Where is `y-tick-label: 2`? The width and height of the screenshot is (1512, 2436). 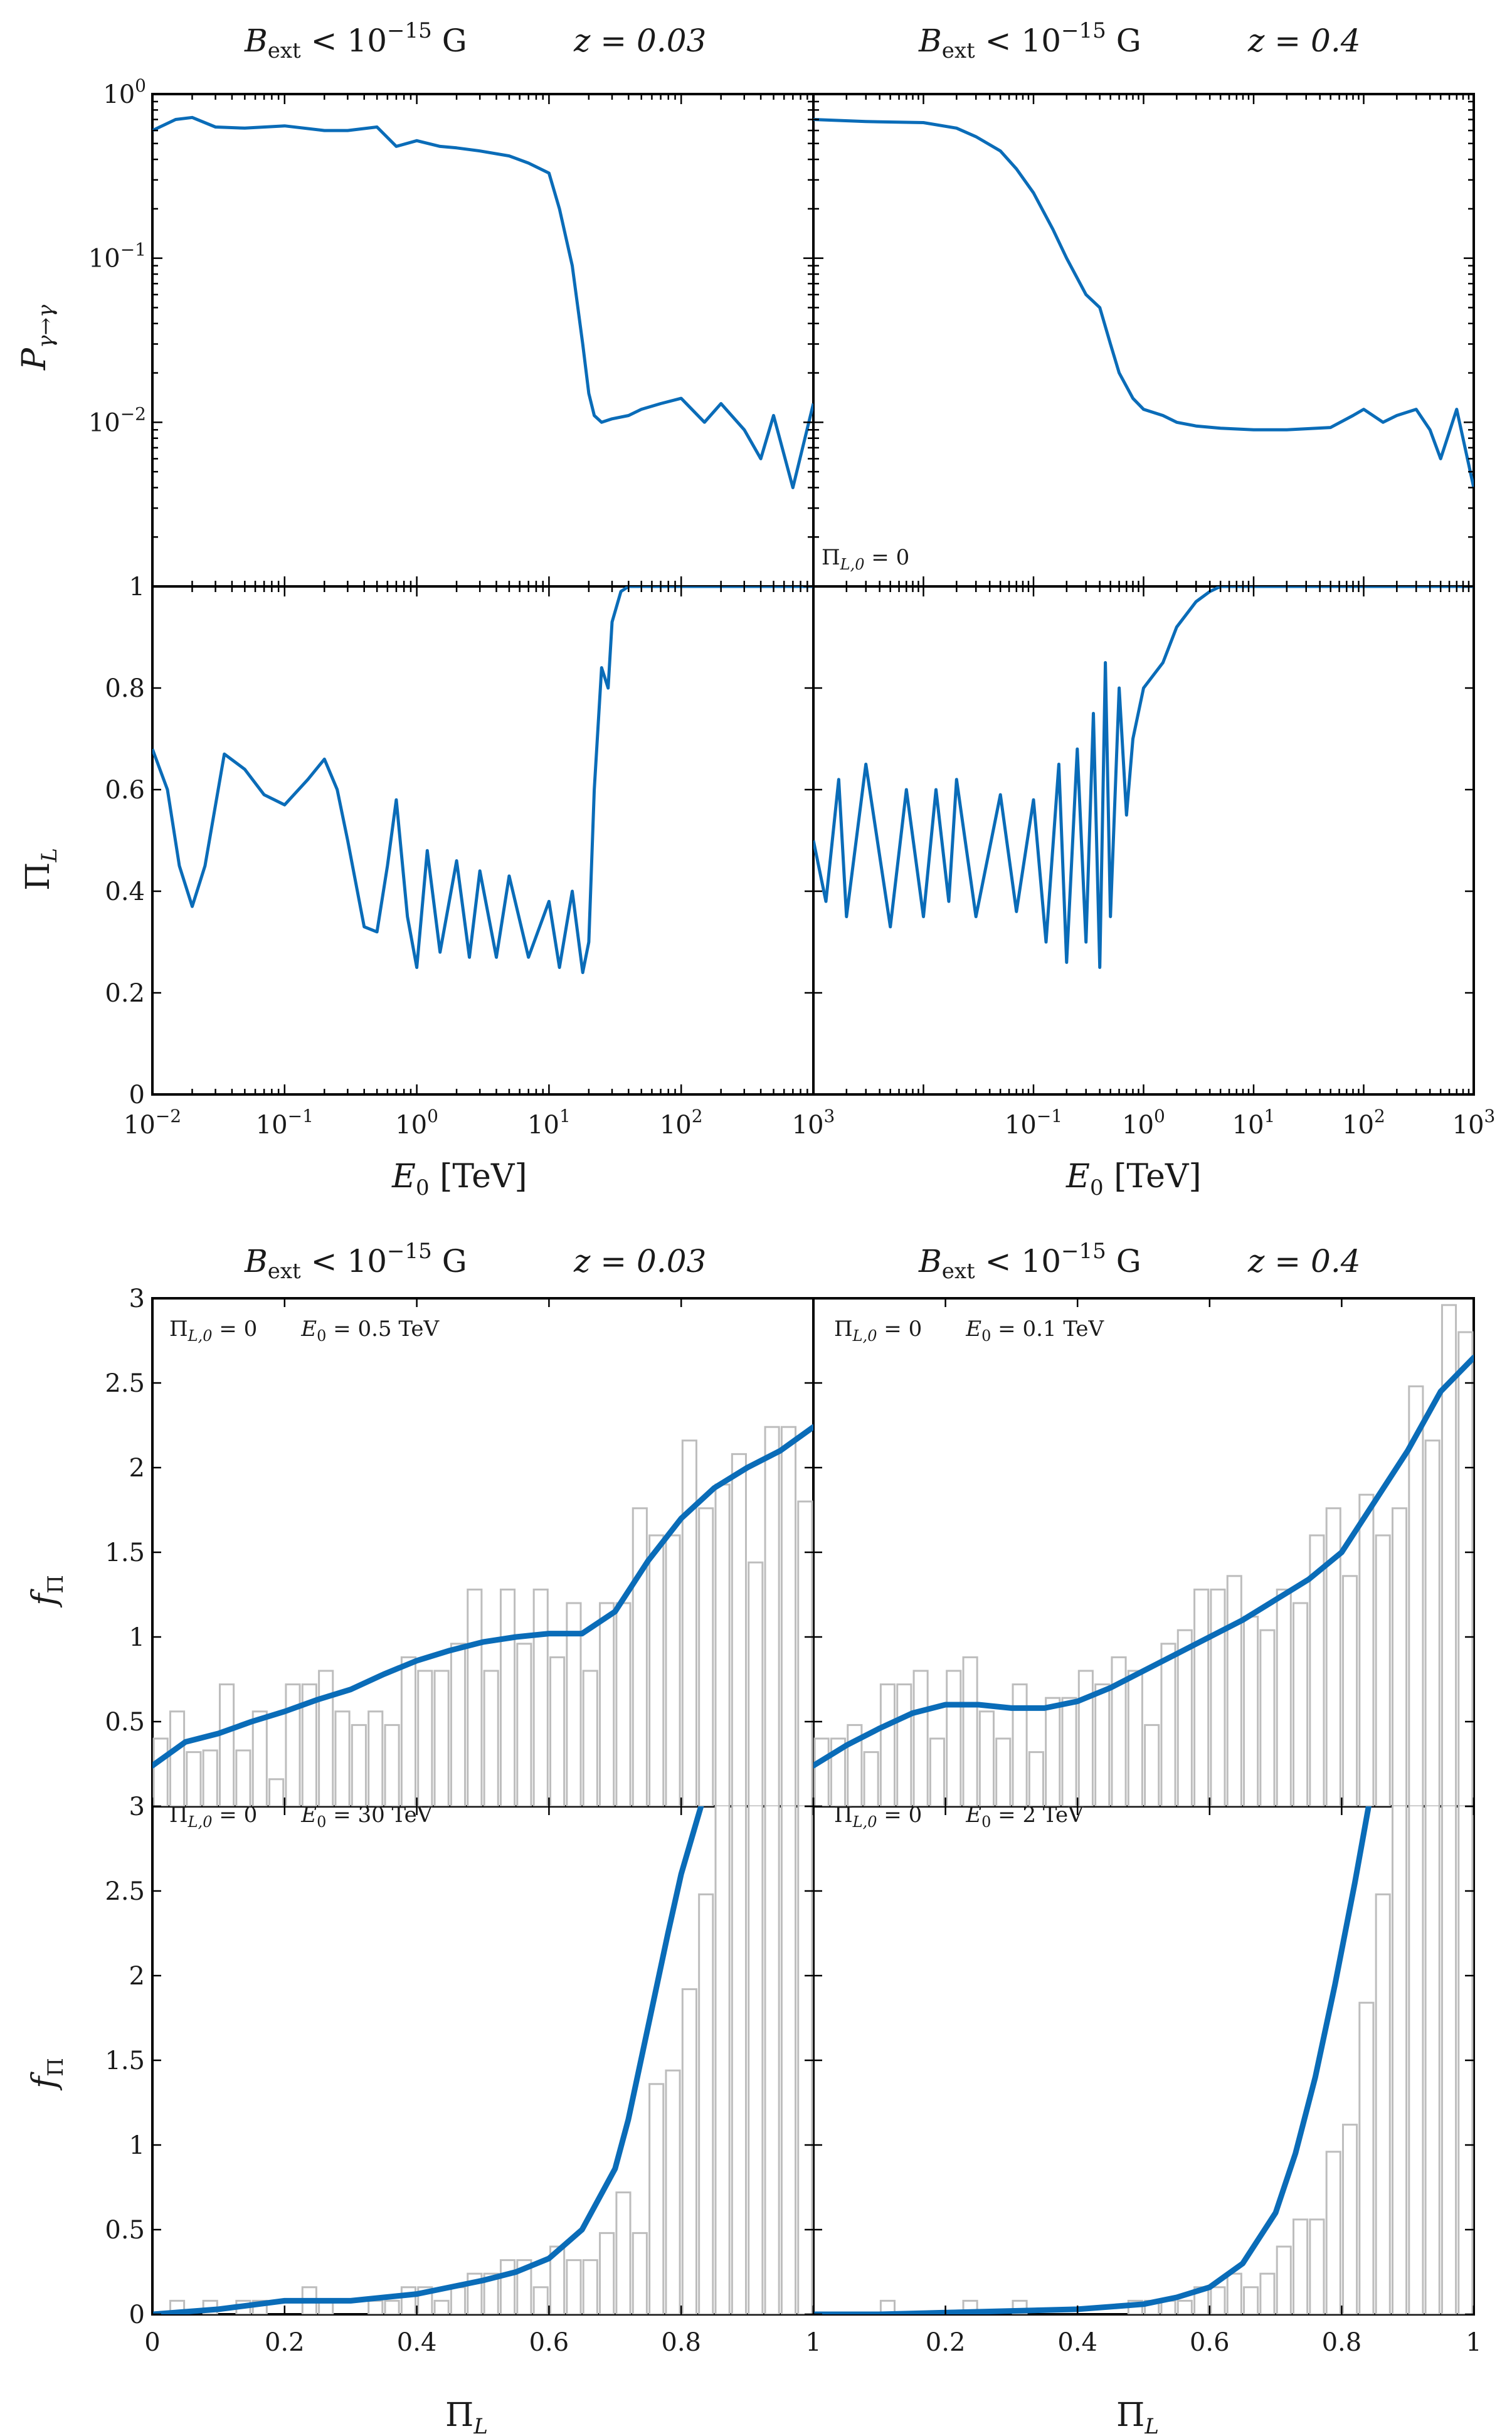 y-tick-label: 2 is located at coordinates (137, 1468).